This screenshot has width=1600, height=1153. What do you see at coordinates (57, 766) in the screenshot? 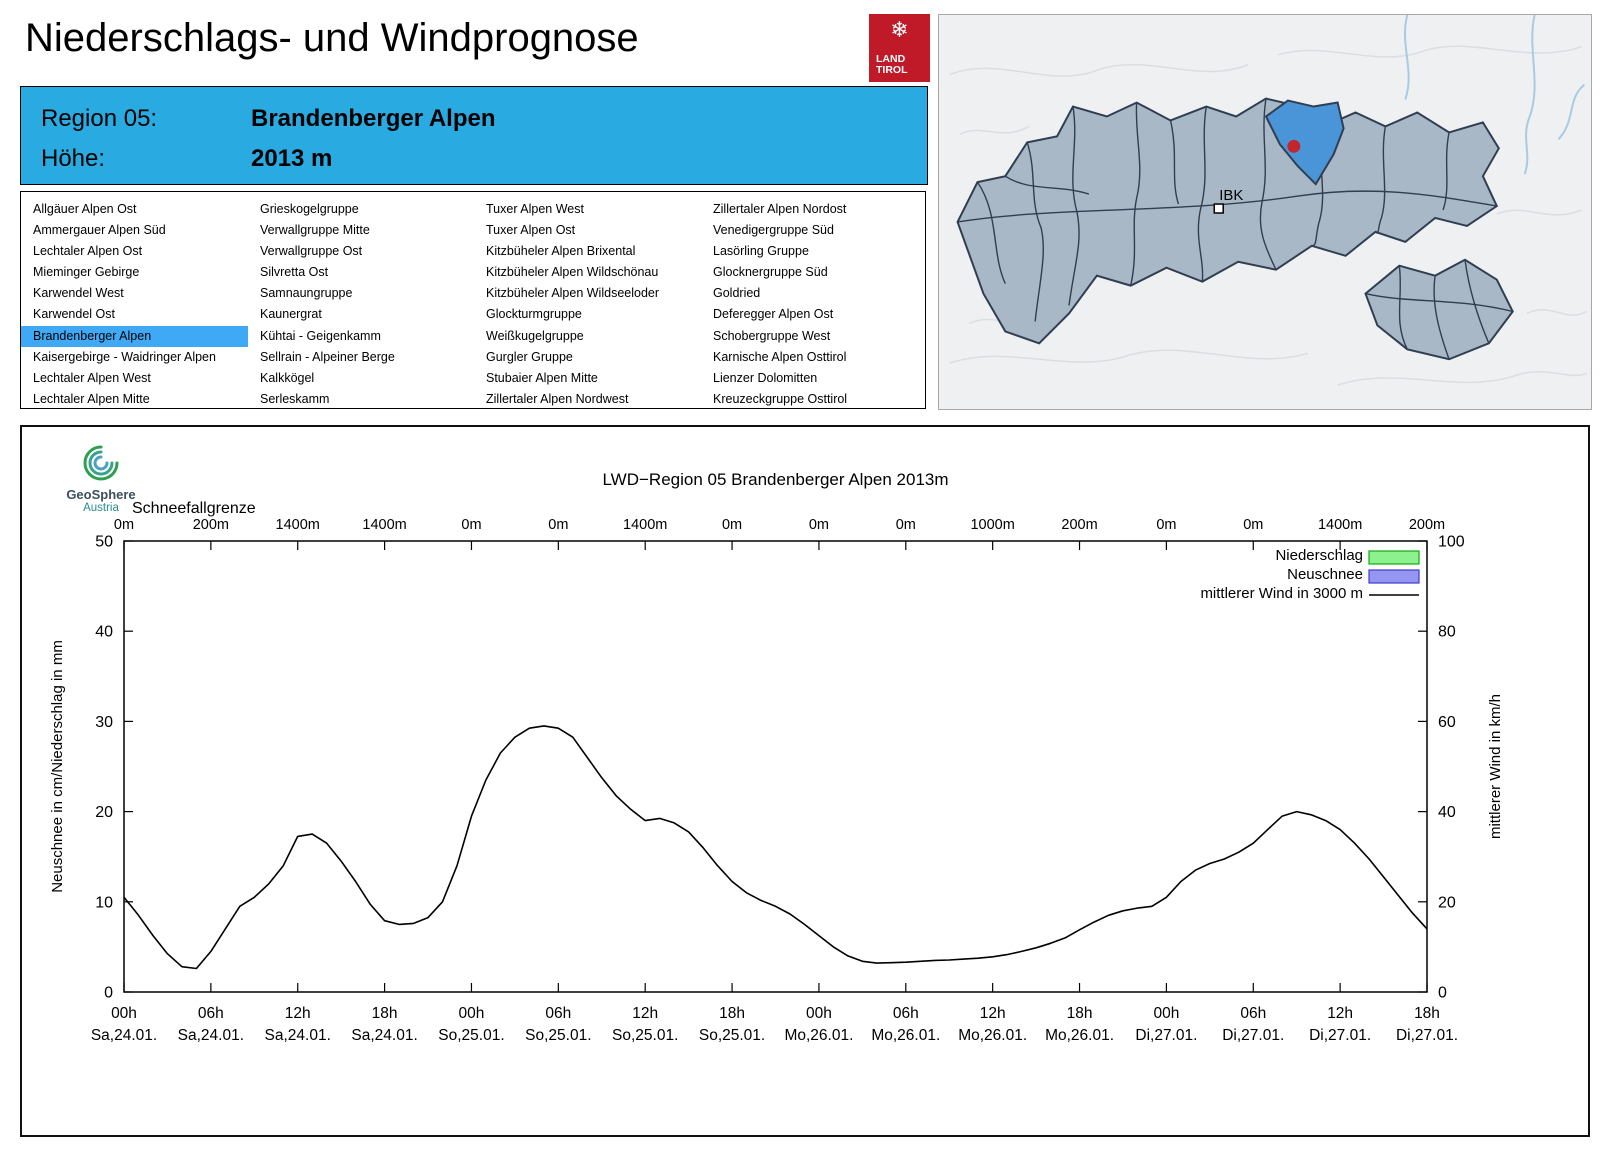
I see `ylabel-left: Neuschnee in cm/Niederschlag in mm` at bounding box center [57, 766].